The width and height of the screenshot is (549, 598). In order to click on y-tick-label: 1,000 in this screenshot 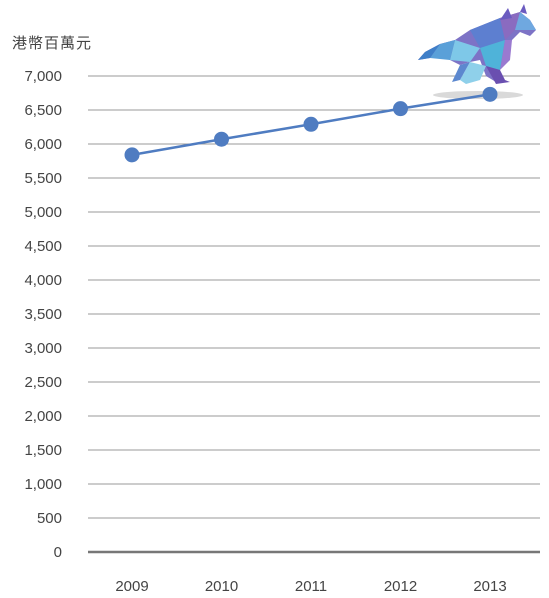, I will do `click(43, 484)`.